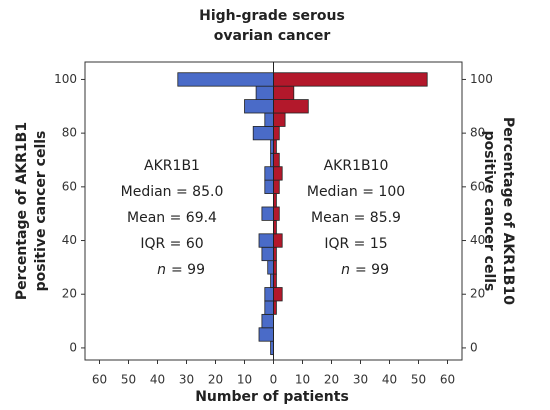 This screenshot has width=550, height=410. Describe the element at coordinates (65, 79) in the screenshot. I see `y-tick-label: 100` at that location.